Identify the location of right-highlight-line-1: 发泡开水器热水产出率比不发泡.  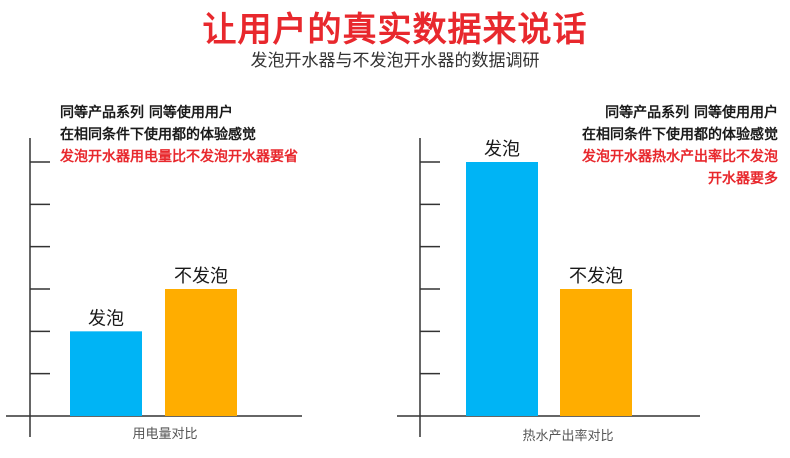
(680, 157).